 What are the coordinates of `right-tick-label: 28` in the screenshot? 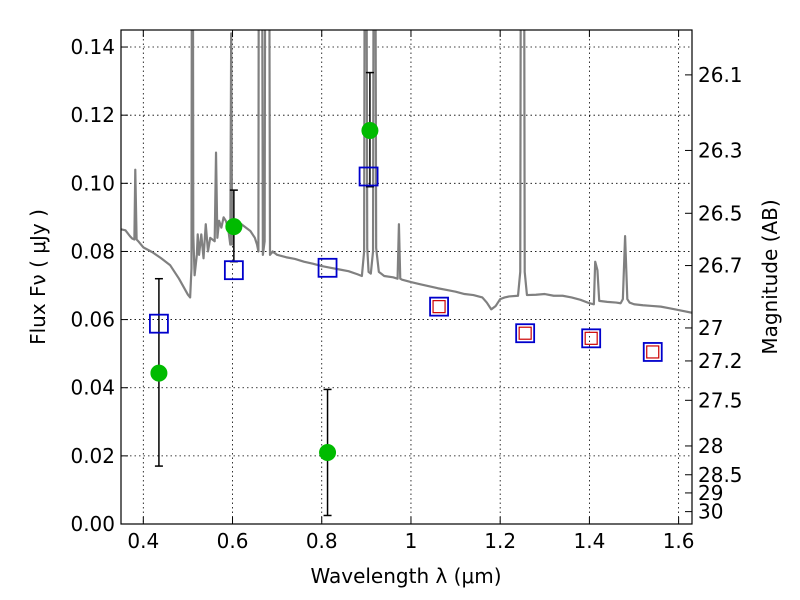 It's located at (710, 446).